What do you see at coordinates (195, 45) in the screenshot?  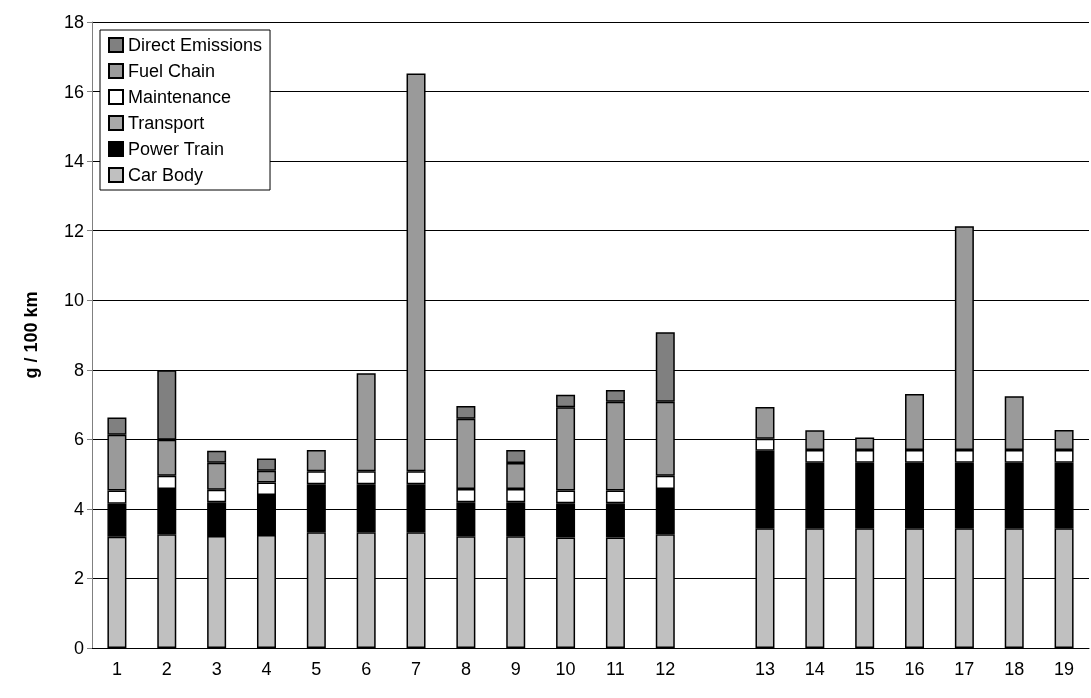 I see `legend-label: Direct Emissions` at bounding box center [195, 45].